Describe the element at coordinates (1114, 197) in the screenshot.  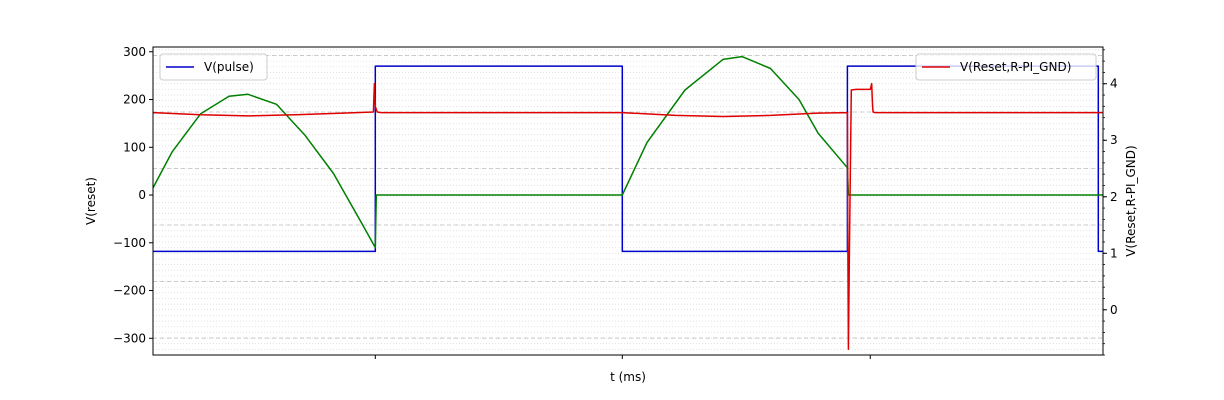
I see `y-right-tick-label: 2` at that location.